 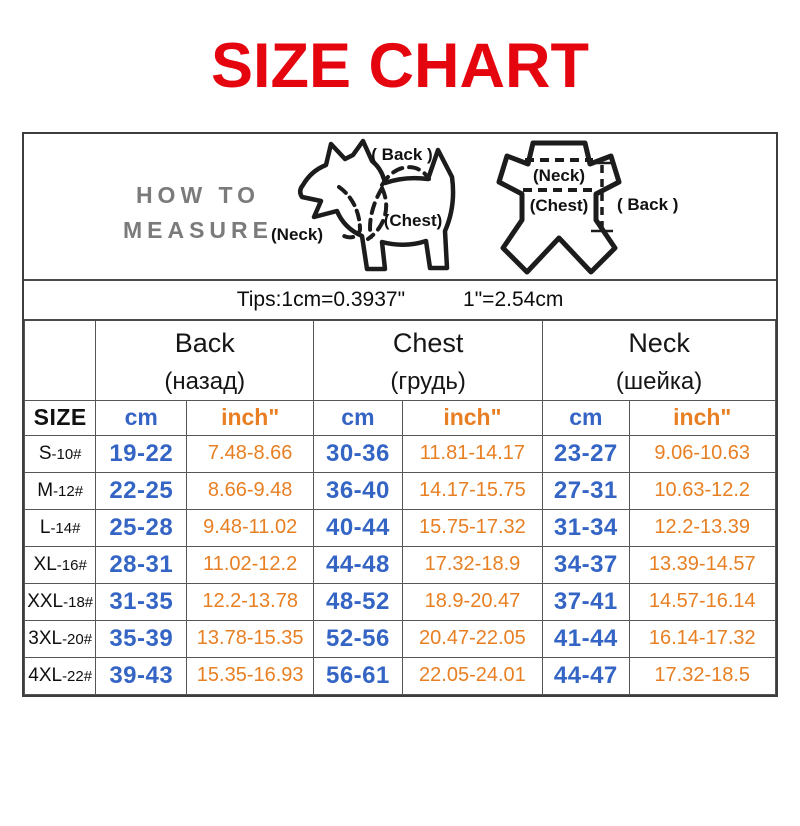 I want to click on group-header-empty, so click(x=60, y=360).